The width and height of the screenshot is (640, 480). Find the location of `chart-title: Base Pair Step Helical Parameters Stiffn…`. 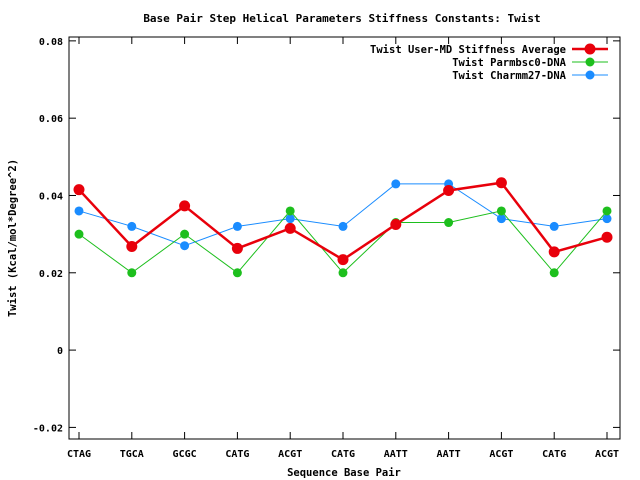

chart-title: Base Pair Step Helical Parameters Stiffn… is located at coordinates (341, 18).